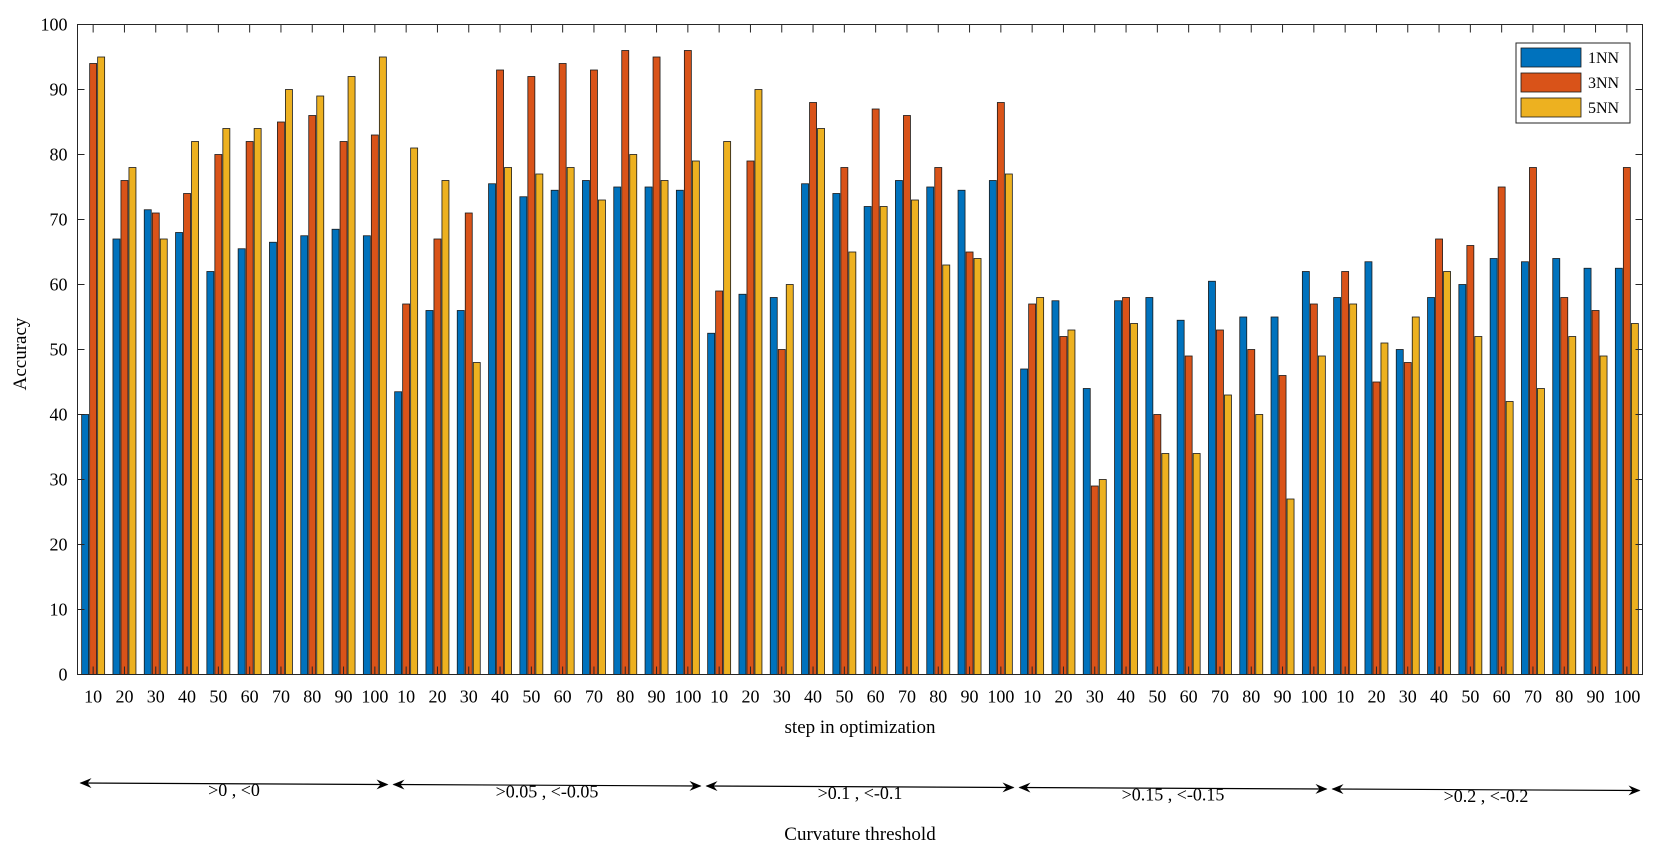 This screenshot has width=1660, height=857. Describe the element at coordinates (876, 697) in the screenshot. I see `x-tick-label: 60` at that location.